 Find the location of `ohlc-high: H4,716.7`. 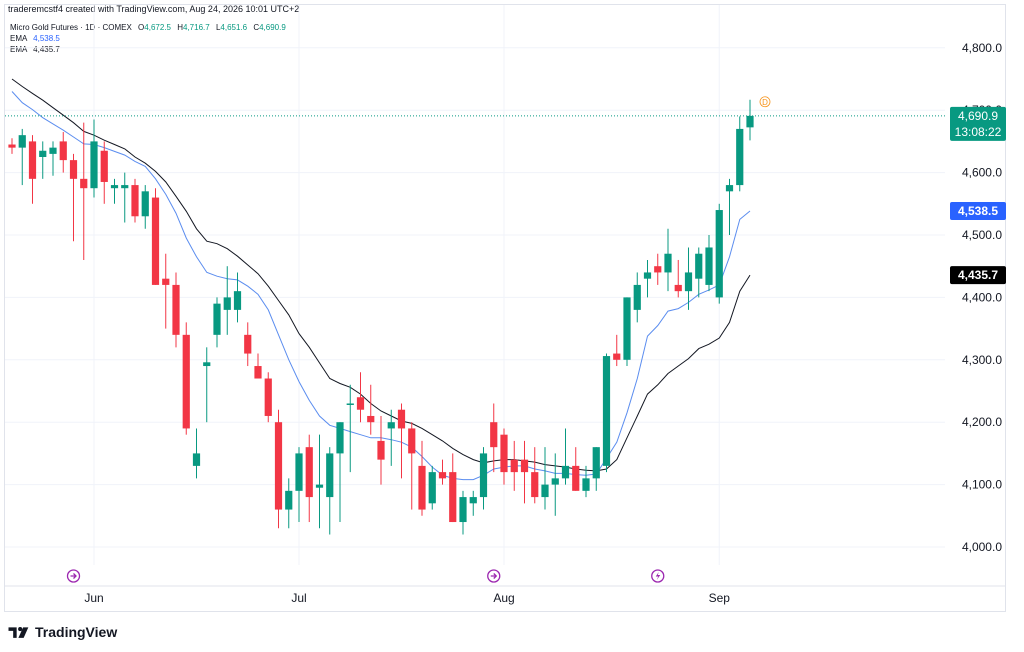

ohlc-high: H4,716.7 is located at coordinates (193, 27).